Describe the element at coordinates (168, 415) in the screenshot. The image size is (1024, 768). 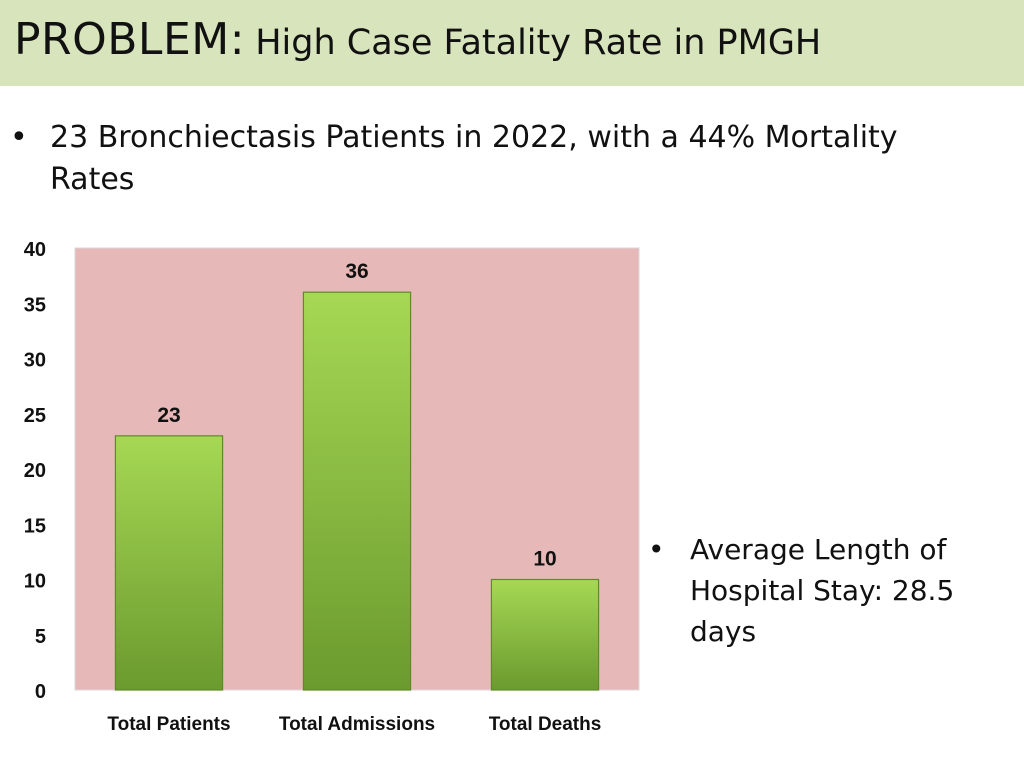
I see `data-label: 23` at that location.